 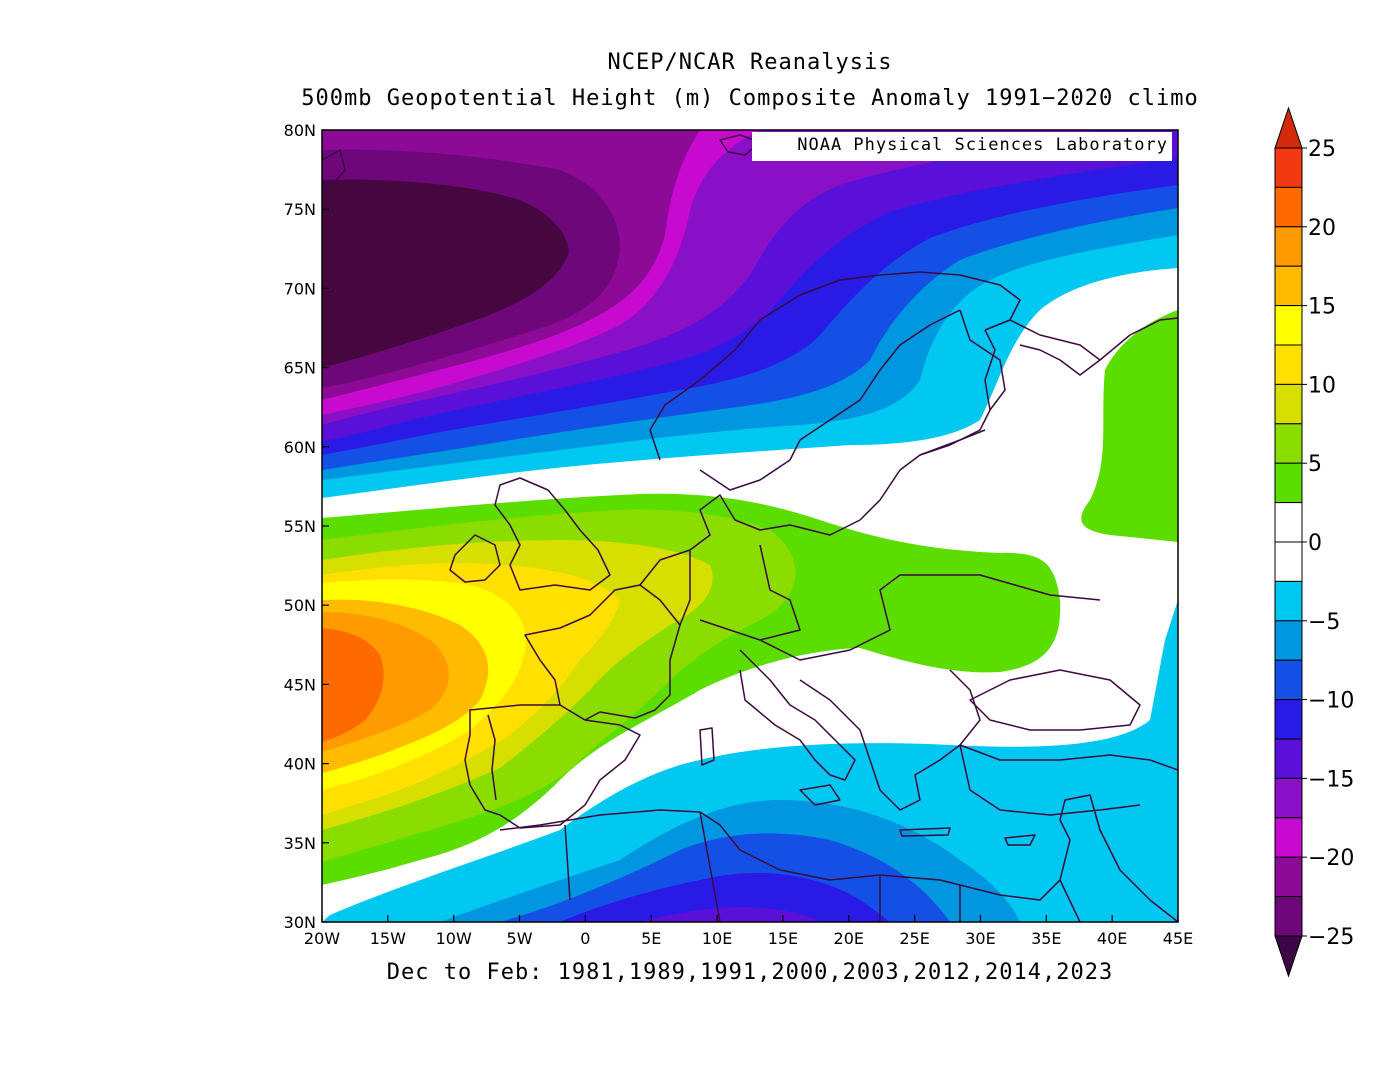 I want to click on lat-tick-label: 55N, so click(x=300, y=526).